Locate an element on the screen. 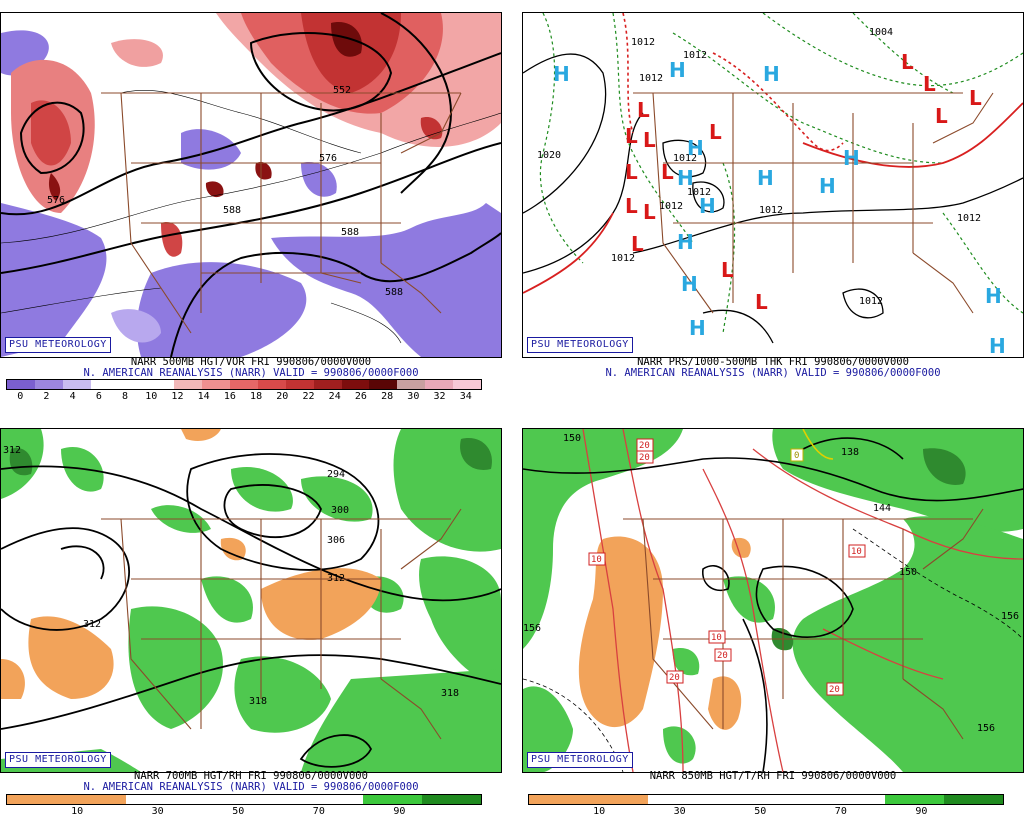  svg-text: 10 is located at coordinates (596, 560).